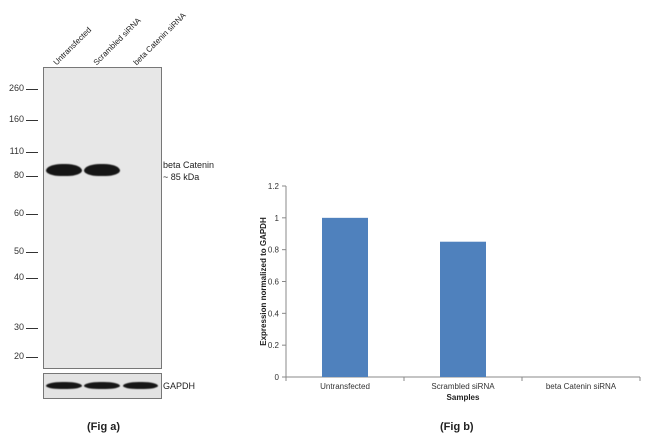  What do you see at coordinates (18, 277) in the screenshot?
I see `mw-marker-40: 40` at bounding box center [18, 277].